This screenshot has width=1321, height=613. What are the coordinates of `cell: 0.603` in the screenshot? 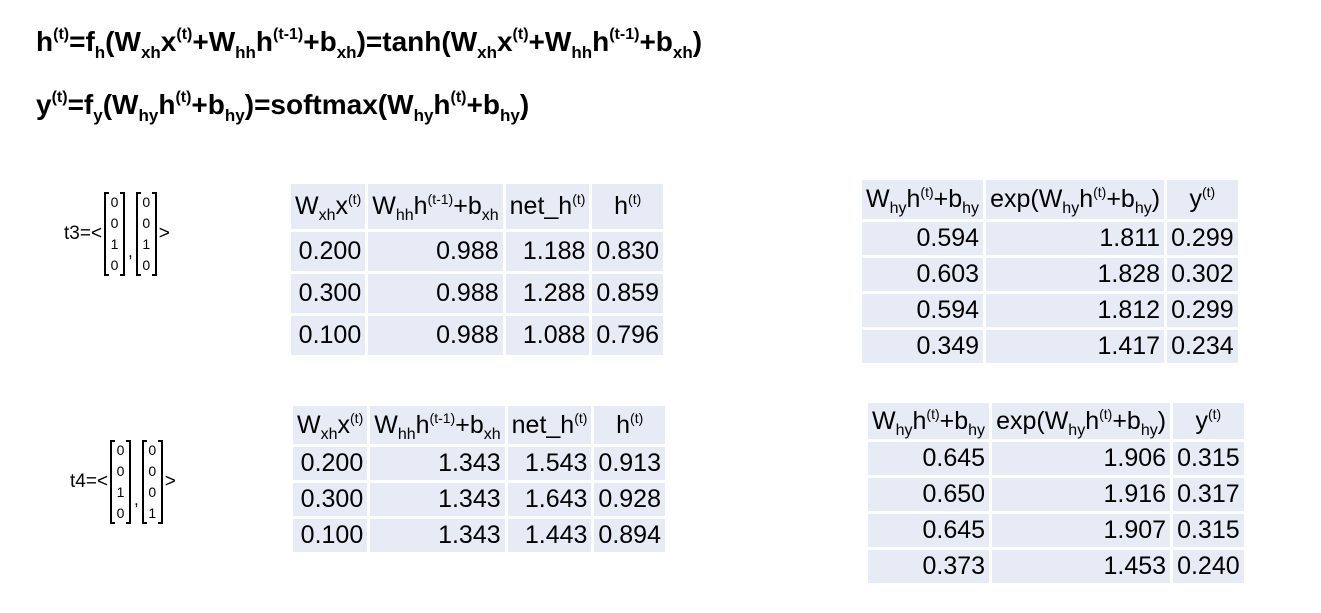 It's located at (923, 274).